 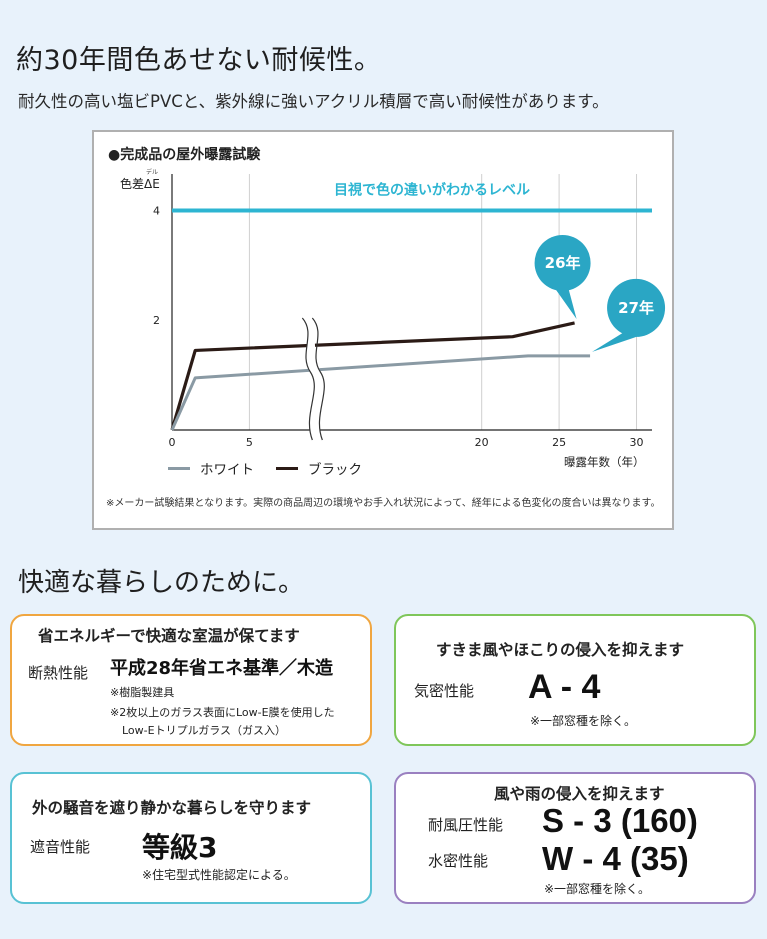 I want to click on chart-title: ●完成品の屋外曝露試験, so click(x=184, y=155).